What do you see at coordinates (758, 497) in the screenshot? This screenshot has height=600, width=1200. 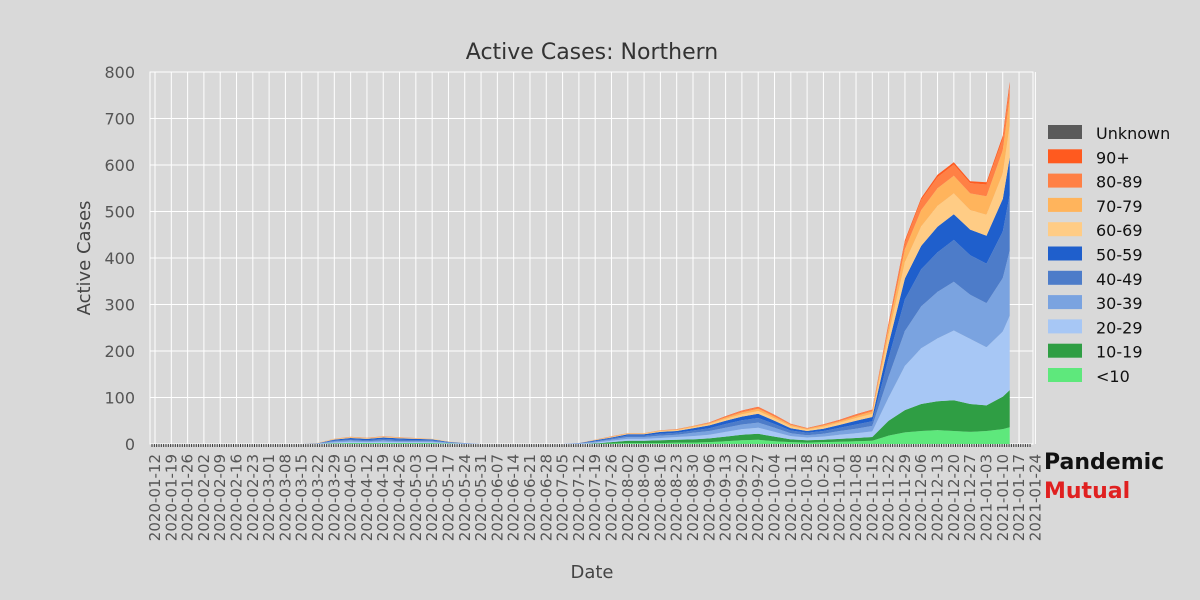 I see `x-tick-label: 2020-09-27` at bounding box center [758, 497].